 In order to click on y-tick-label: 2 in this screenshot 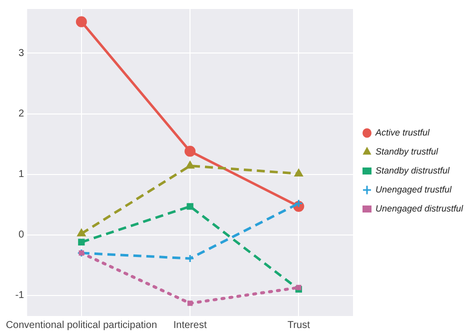, I will do `click(21, 114)`.